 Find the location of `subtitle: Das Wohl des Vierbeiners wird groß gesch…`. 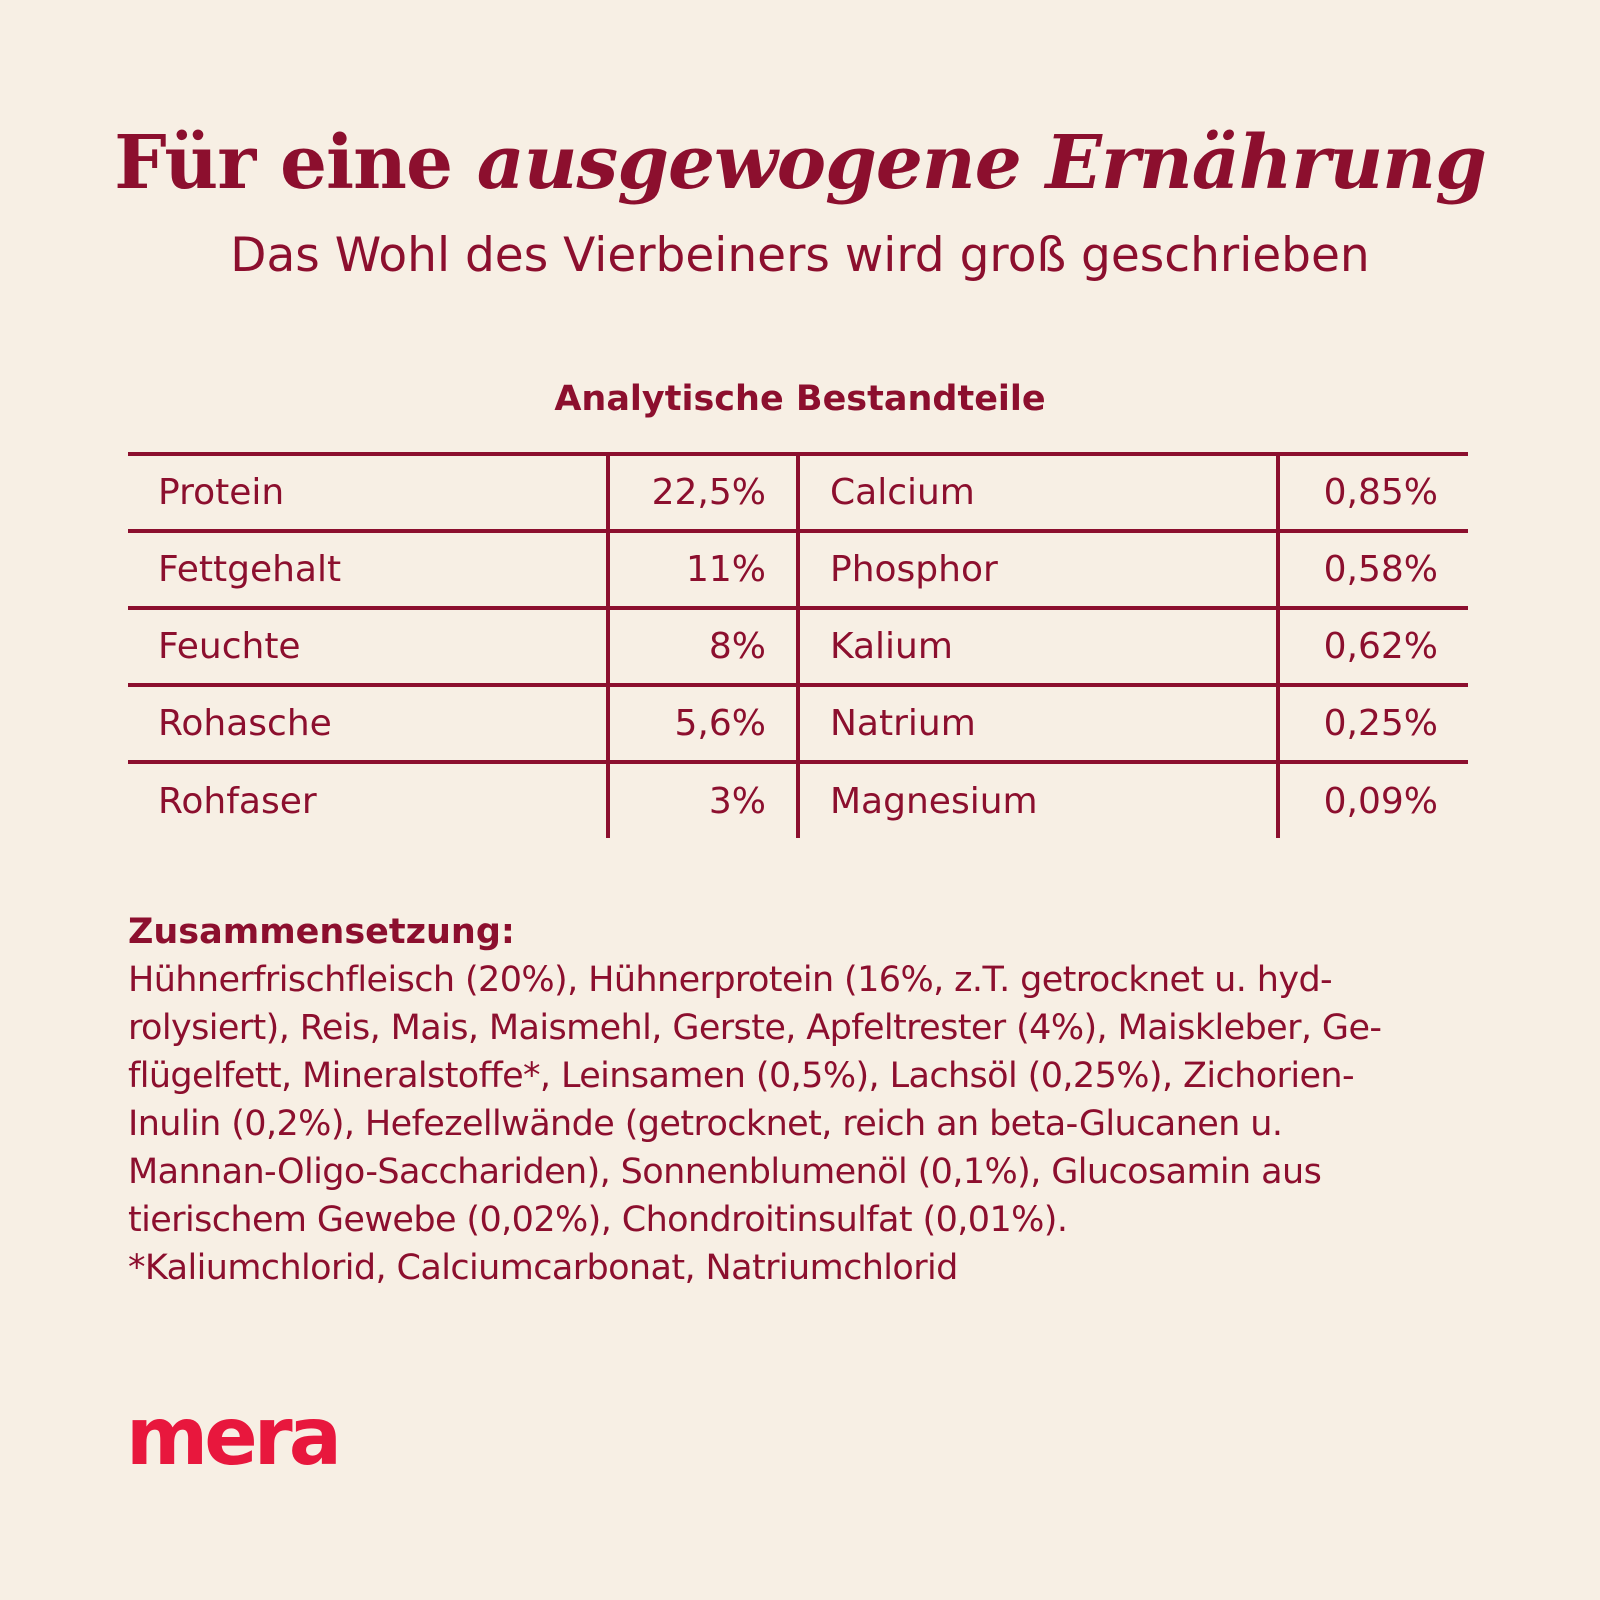

subtitle: Das Wohl des Vierbeiners wird groß gesch… is located at coordinates (800, 255).